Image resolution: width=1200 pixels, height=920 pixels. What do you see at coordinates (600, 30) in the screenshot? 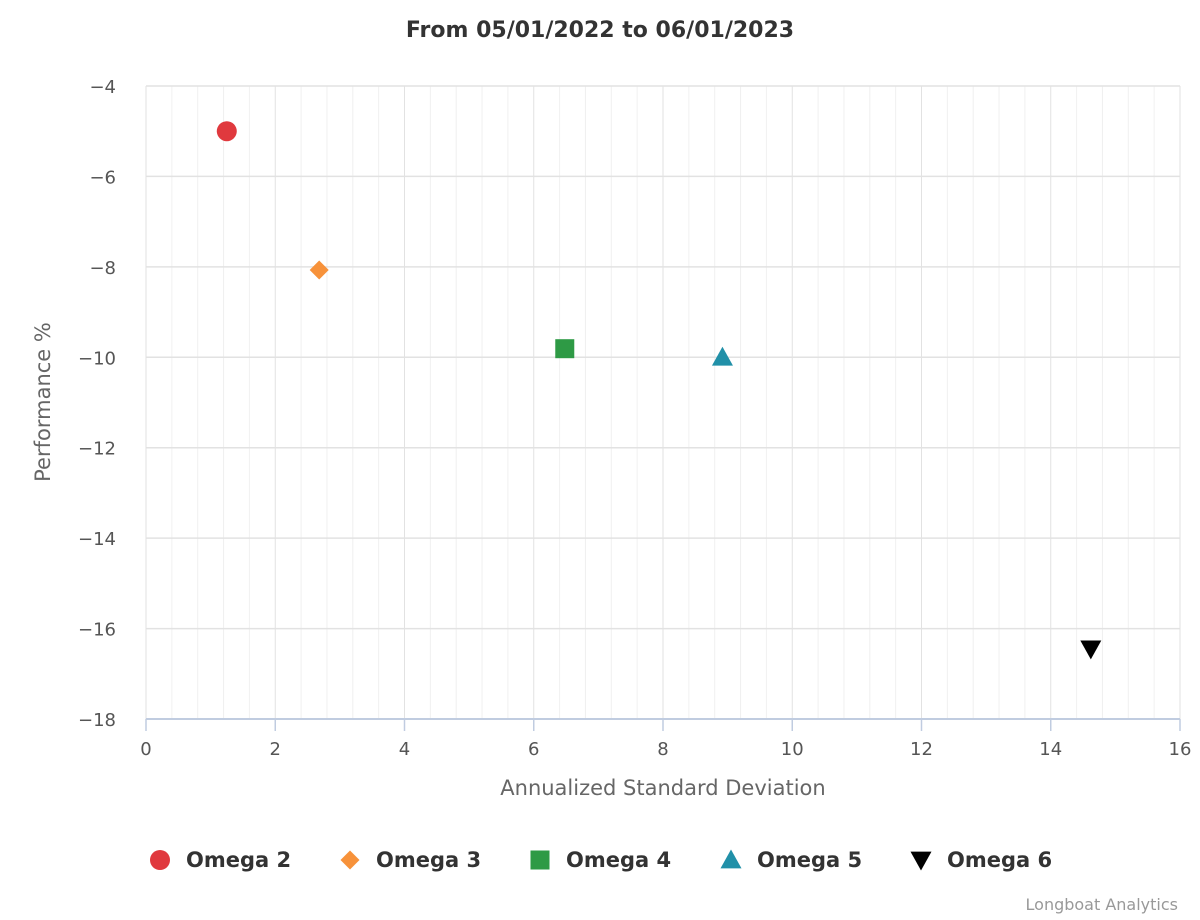
I see `chart-title: From 05/01/2022 to 06/01/2023` at bounding box center [600, 30].